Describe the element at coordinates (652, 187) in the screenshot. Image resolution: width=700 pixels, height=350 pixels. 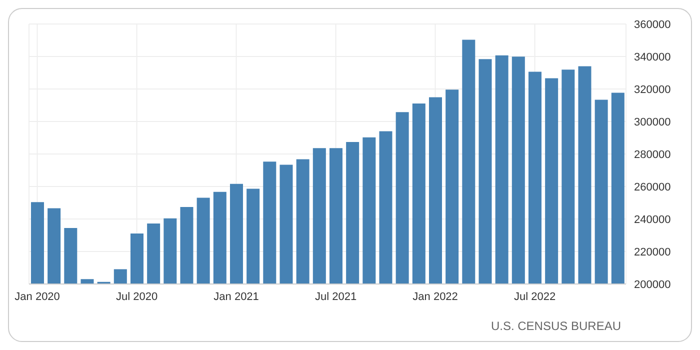
I see `y-tick-label: 260000` at that location.